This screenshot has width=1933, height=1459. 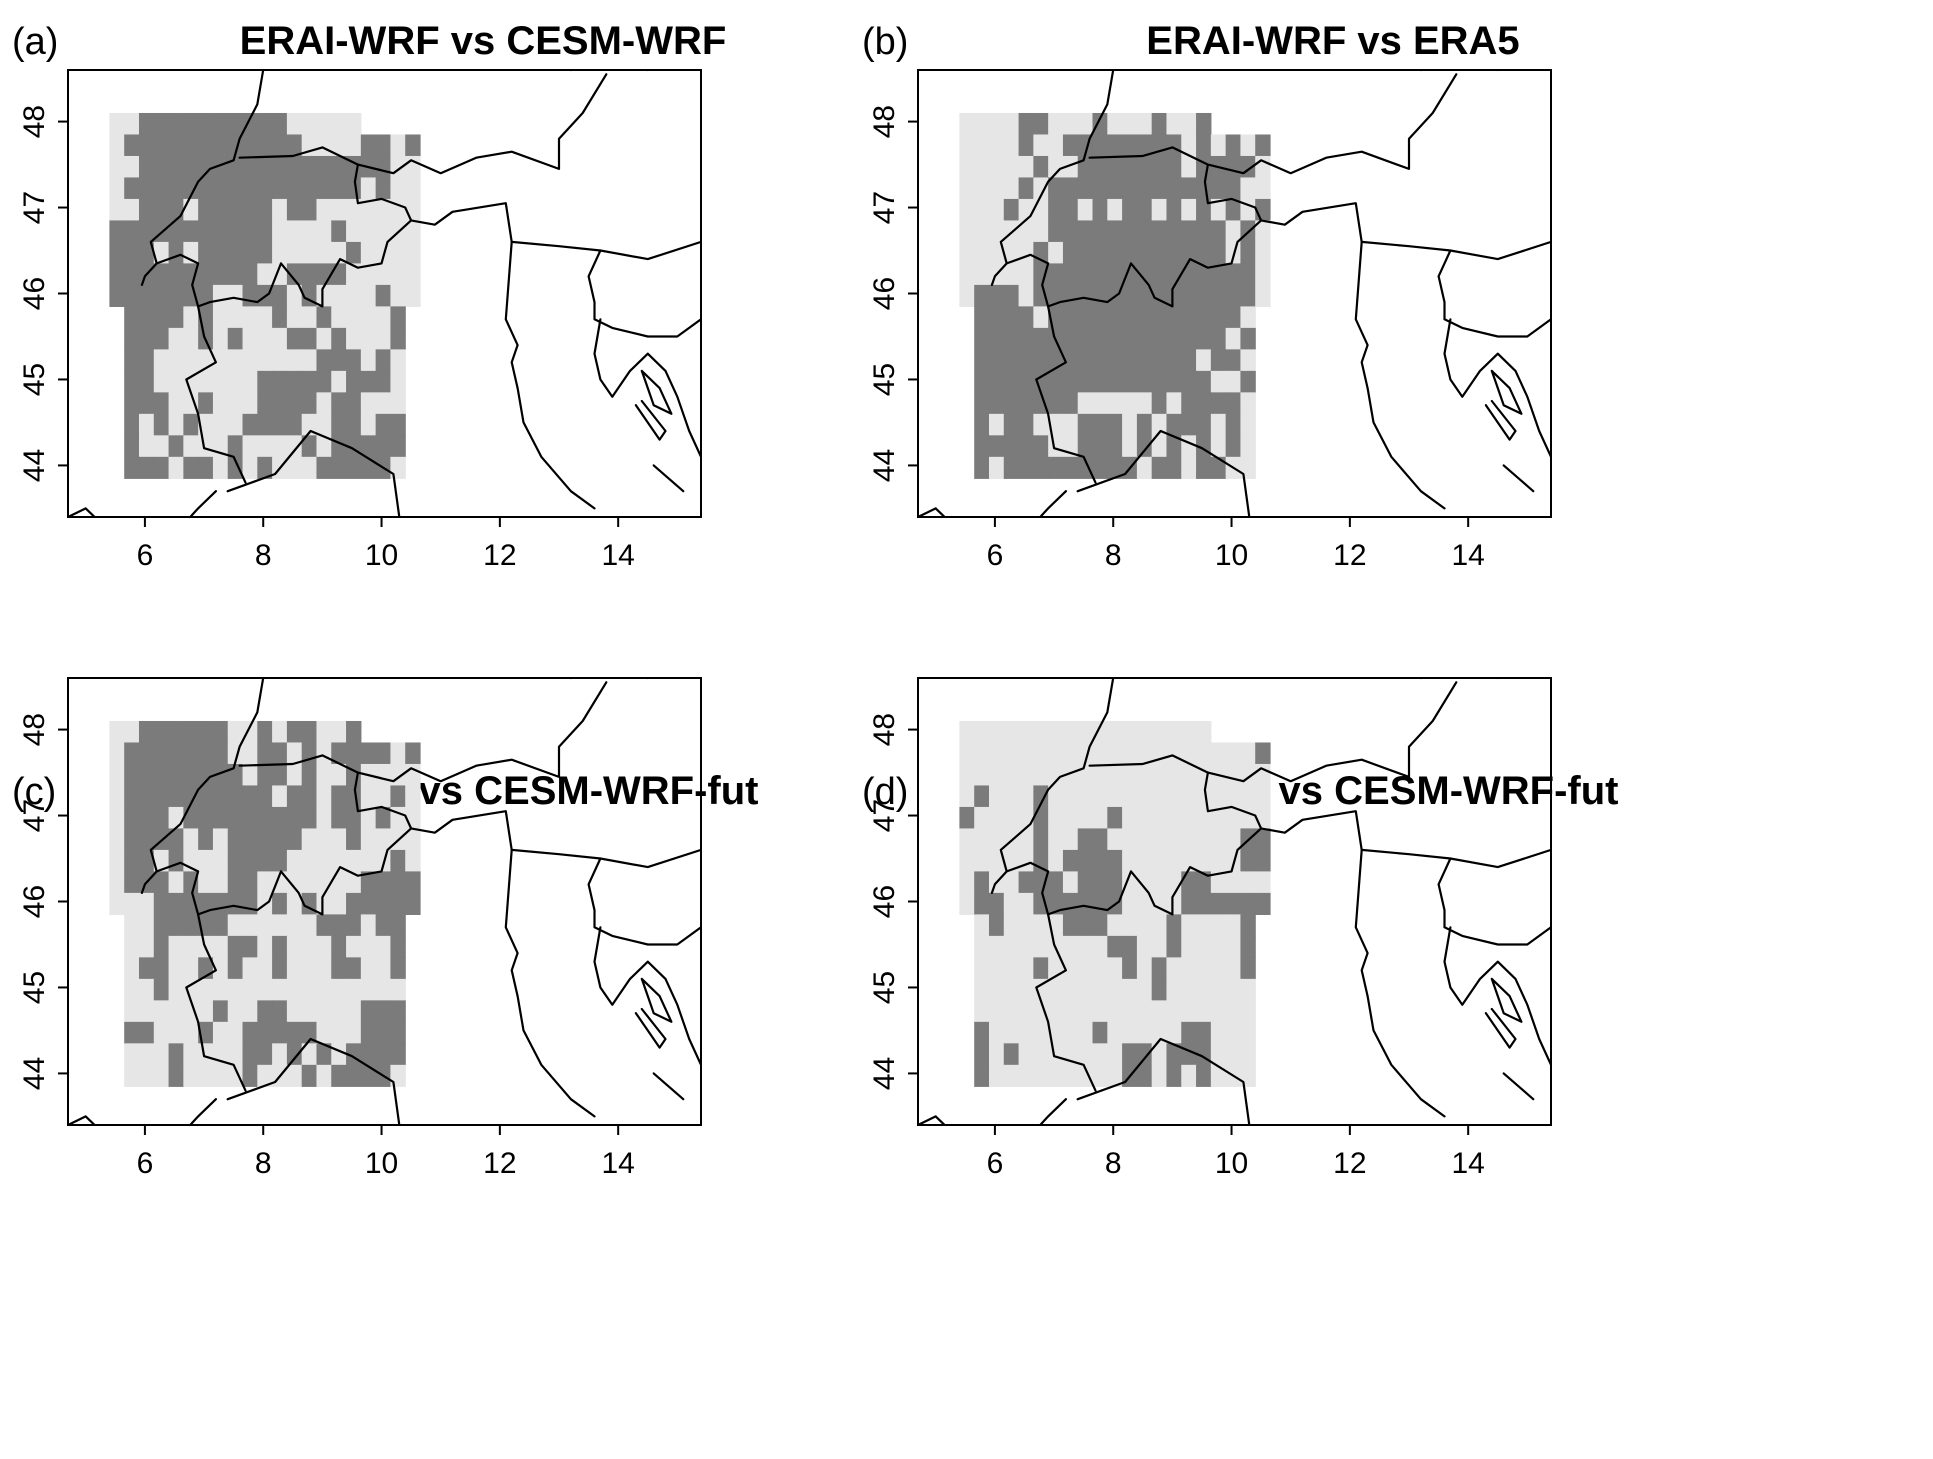 I want to click on panel-tag: (d), so click(x=885, y=792).